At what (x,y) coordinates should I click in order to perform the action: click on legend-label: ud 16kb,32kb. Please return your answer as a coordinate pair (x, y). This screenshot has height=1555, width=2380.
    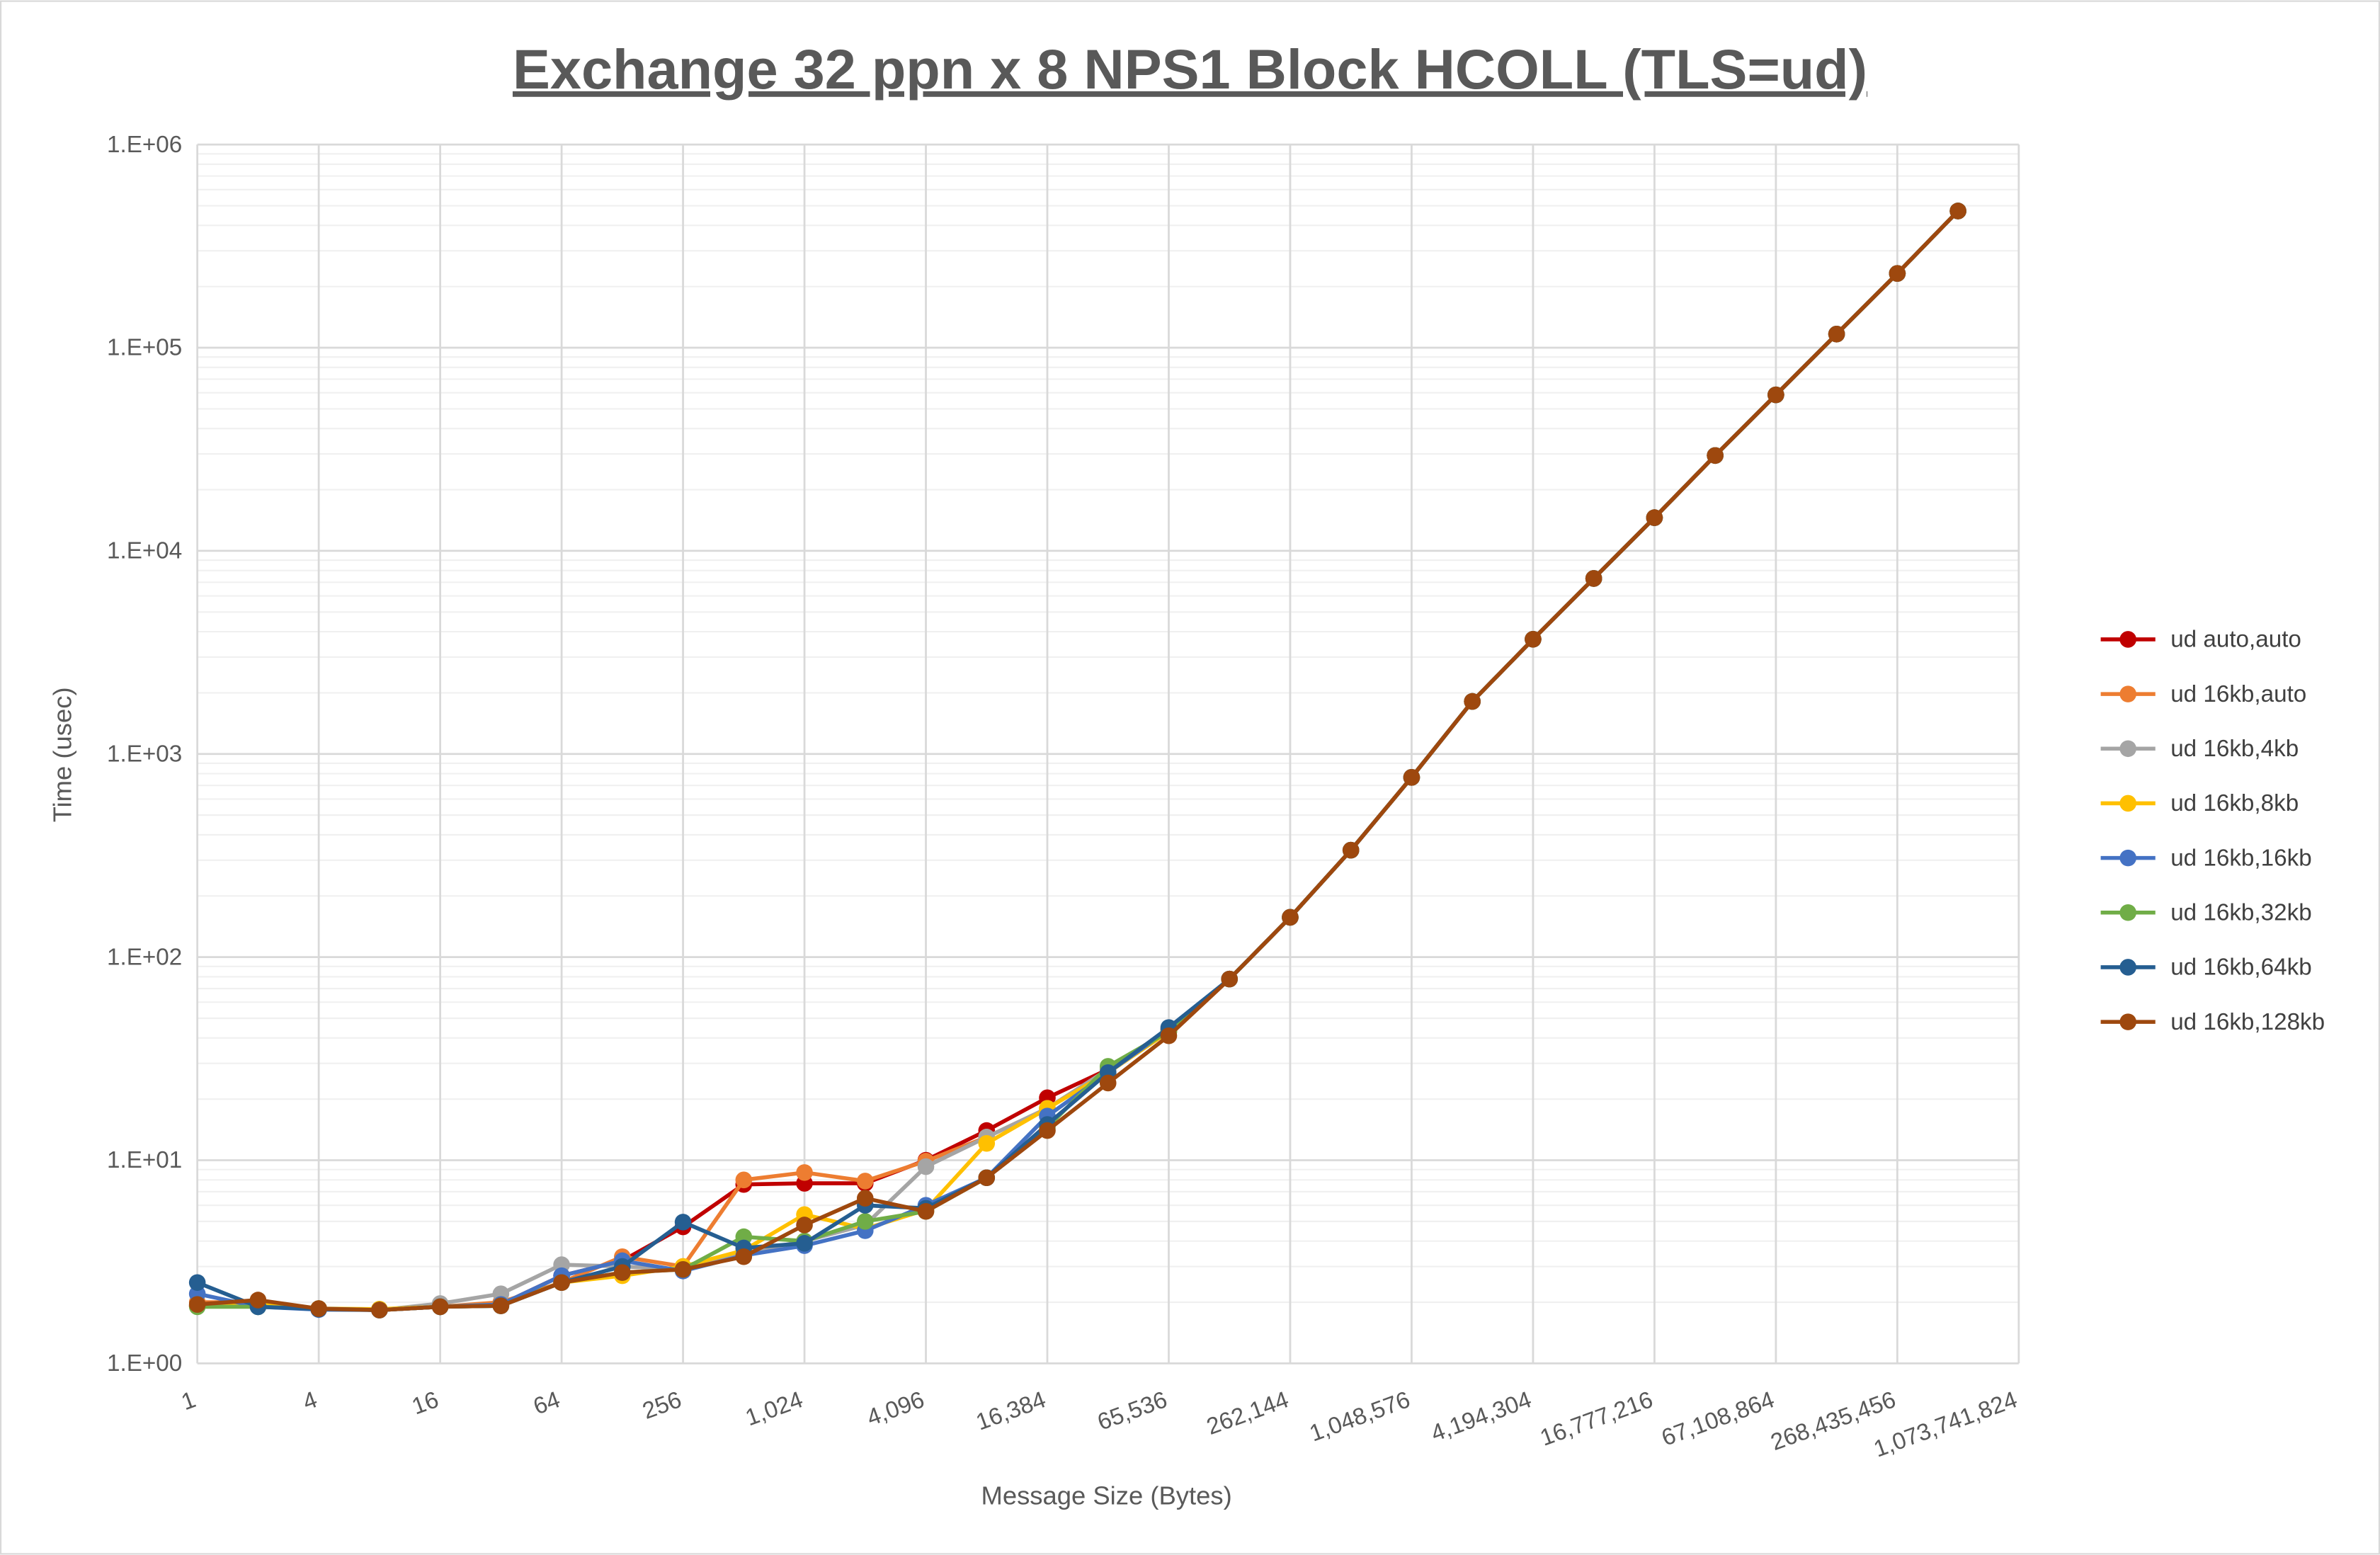
    Looking at the image, I should click on (2240, 912).